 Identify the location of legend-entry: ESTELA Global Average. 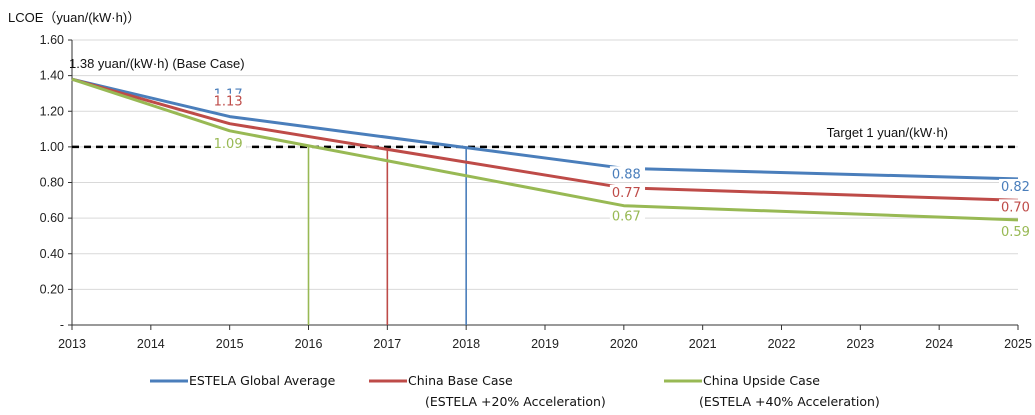
(262, 380).